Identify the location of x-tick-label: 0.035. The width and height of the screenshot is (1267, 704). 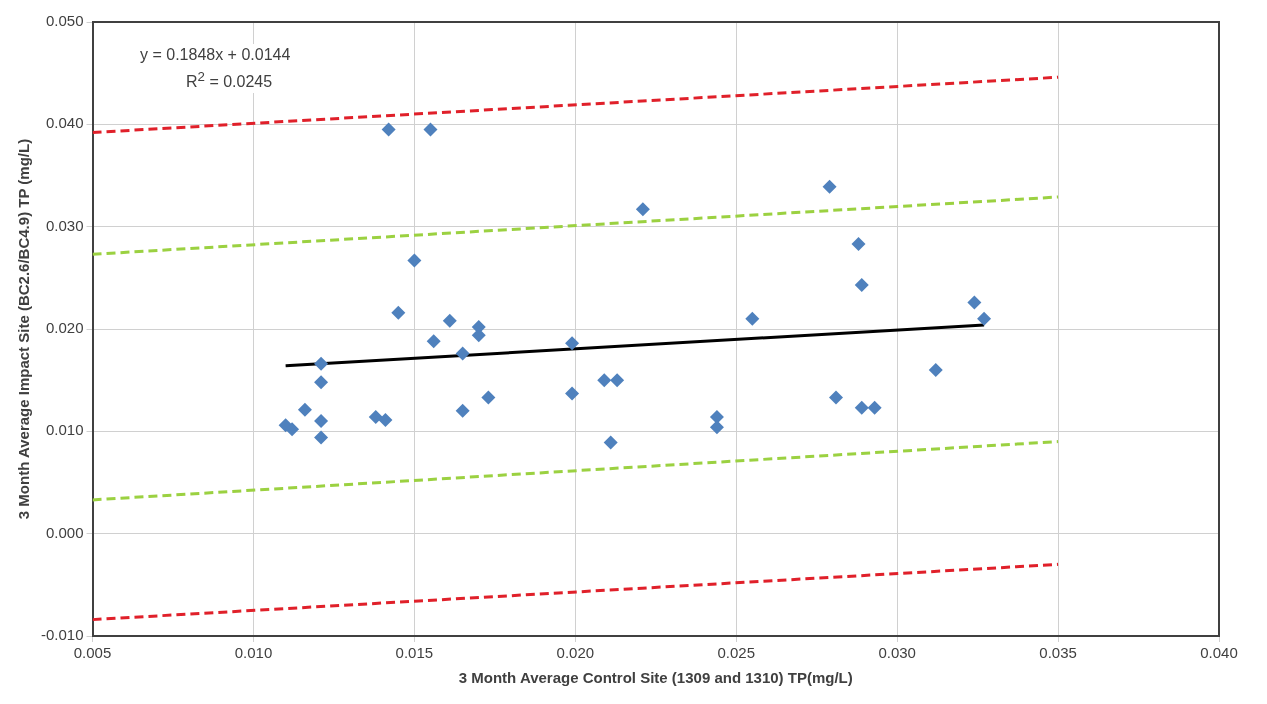
(1058, 653).